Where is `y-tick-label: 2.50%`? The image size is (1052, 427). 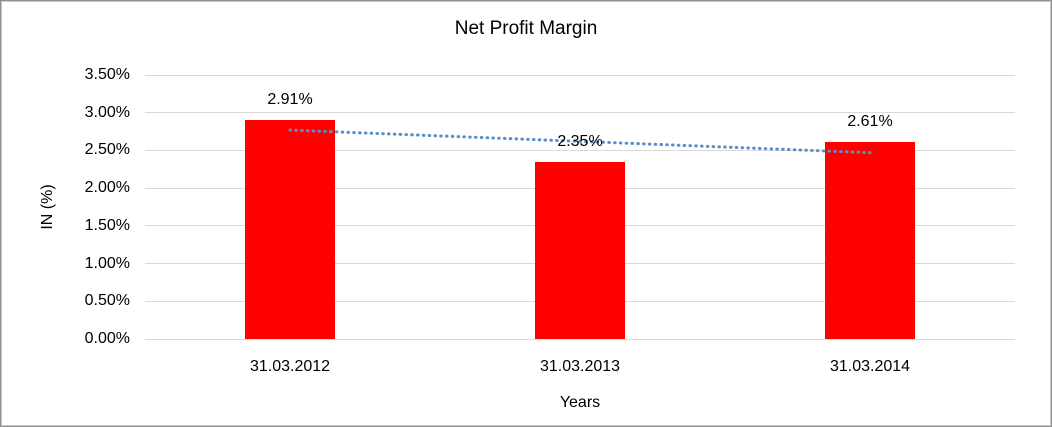
y-tick-label: 2.50% is located at coordinates (107, 150).